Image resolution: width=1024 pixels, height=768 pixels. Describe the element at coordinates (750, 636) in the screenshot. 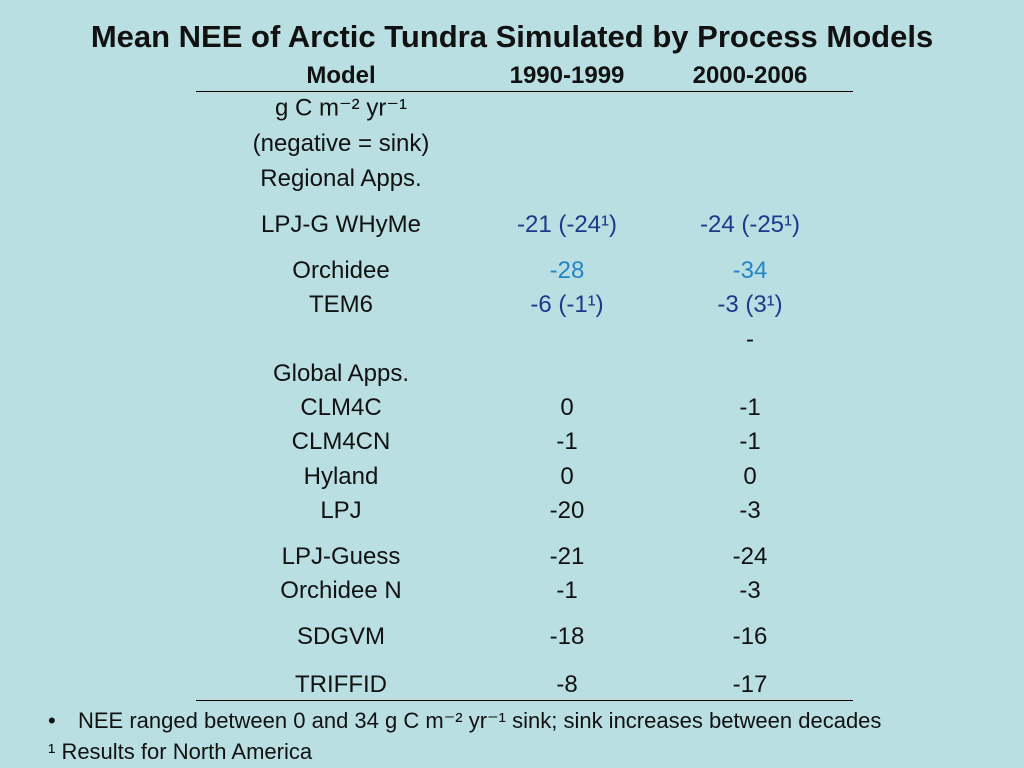

I see `table-cell: -16` at that location.